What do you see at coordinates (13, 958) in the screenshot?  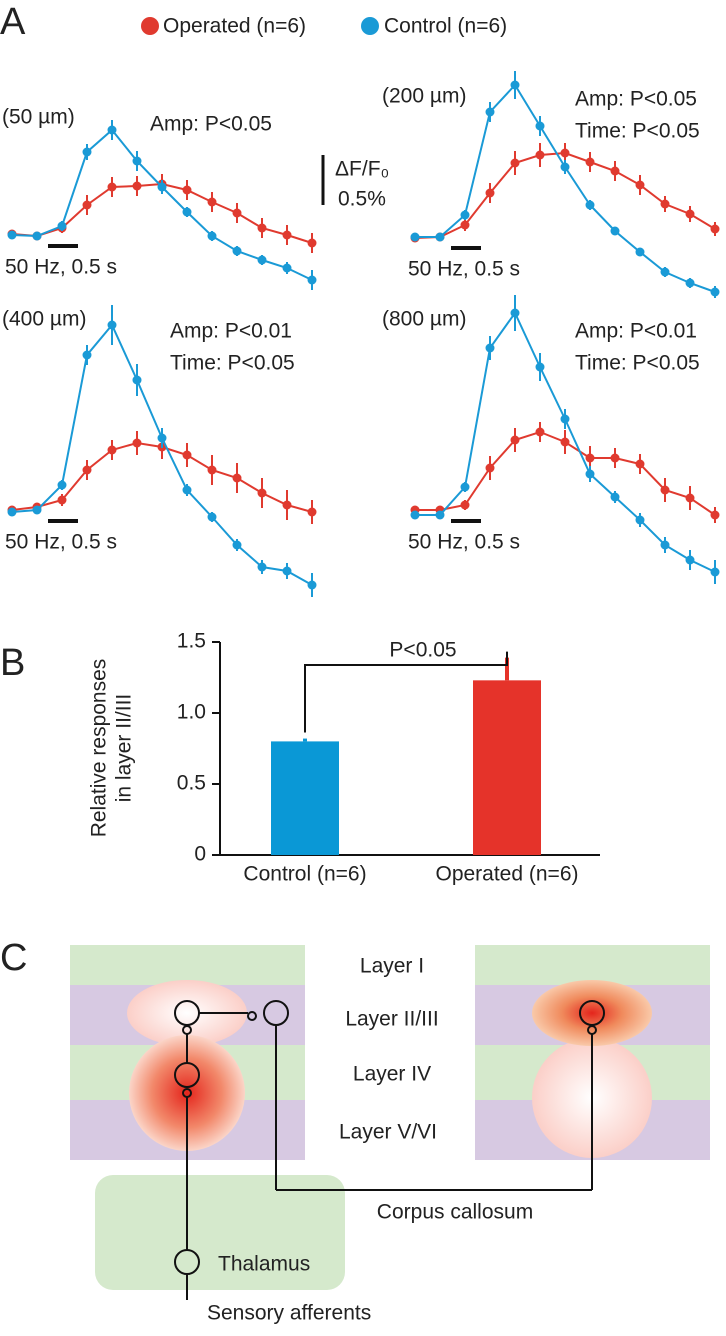 I see `panel-label: C` at bounding box center [13, 958].